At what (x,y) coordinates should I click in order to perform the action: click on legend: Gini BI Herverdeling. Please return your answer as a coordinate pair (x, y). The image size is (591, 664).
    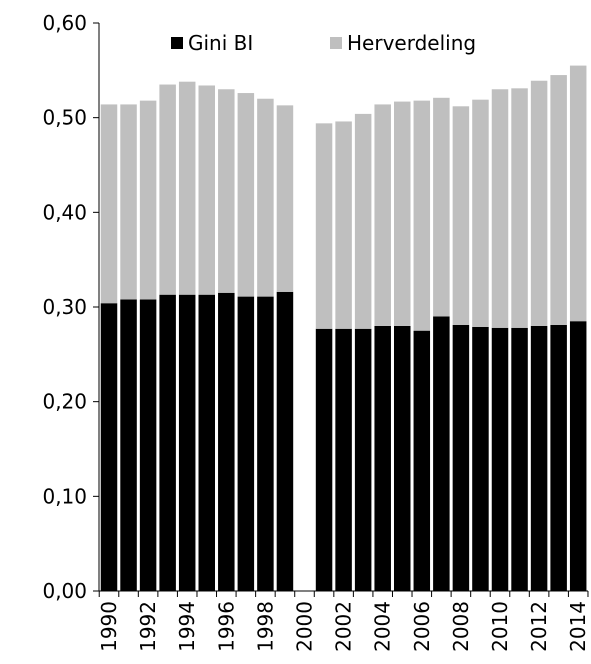
    Looking at the image, I should click on (323, 43).